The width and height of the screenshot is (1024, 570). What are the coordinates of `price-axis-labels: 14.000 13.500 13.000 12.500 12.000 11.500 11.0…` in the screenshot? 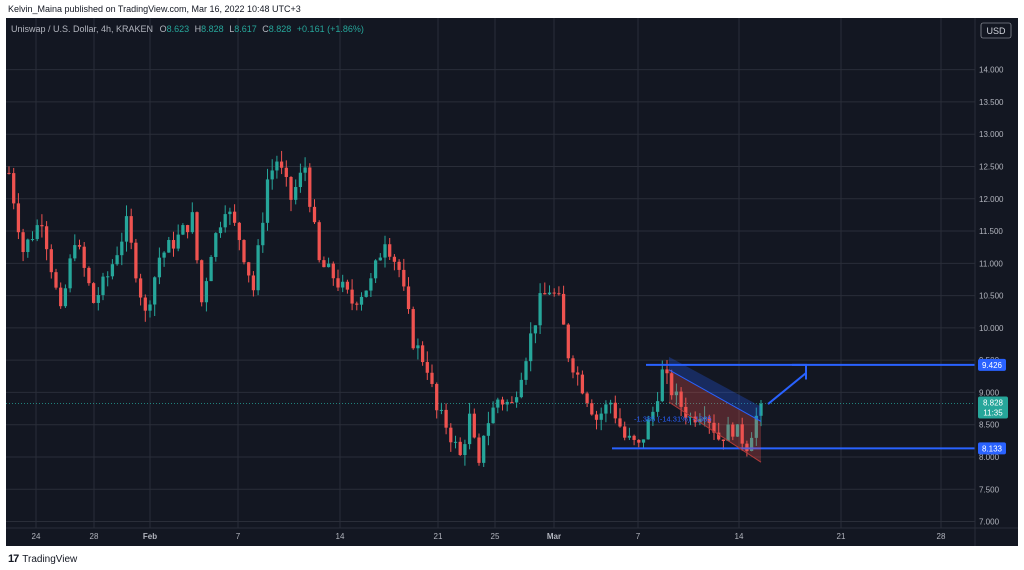 It's located at (991, 296).